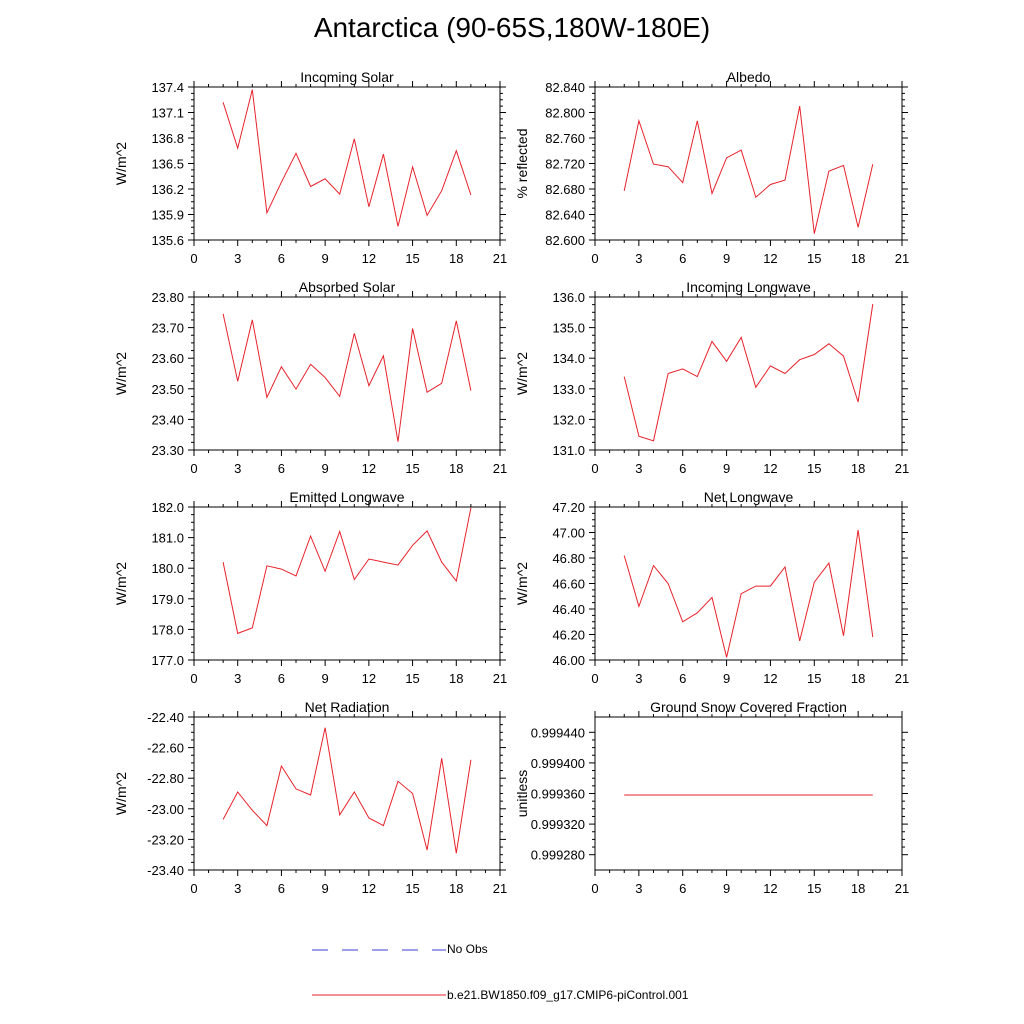 The height and width of the screenshot is (1024, 1024). I want to click on y-tick-label: 134.0, so click(568, 358).